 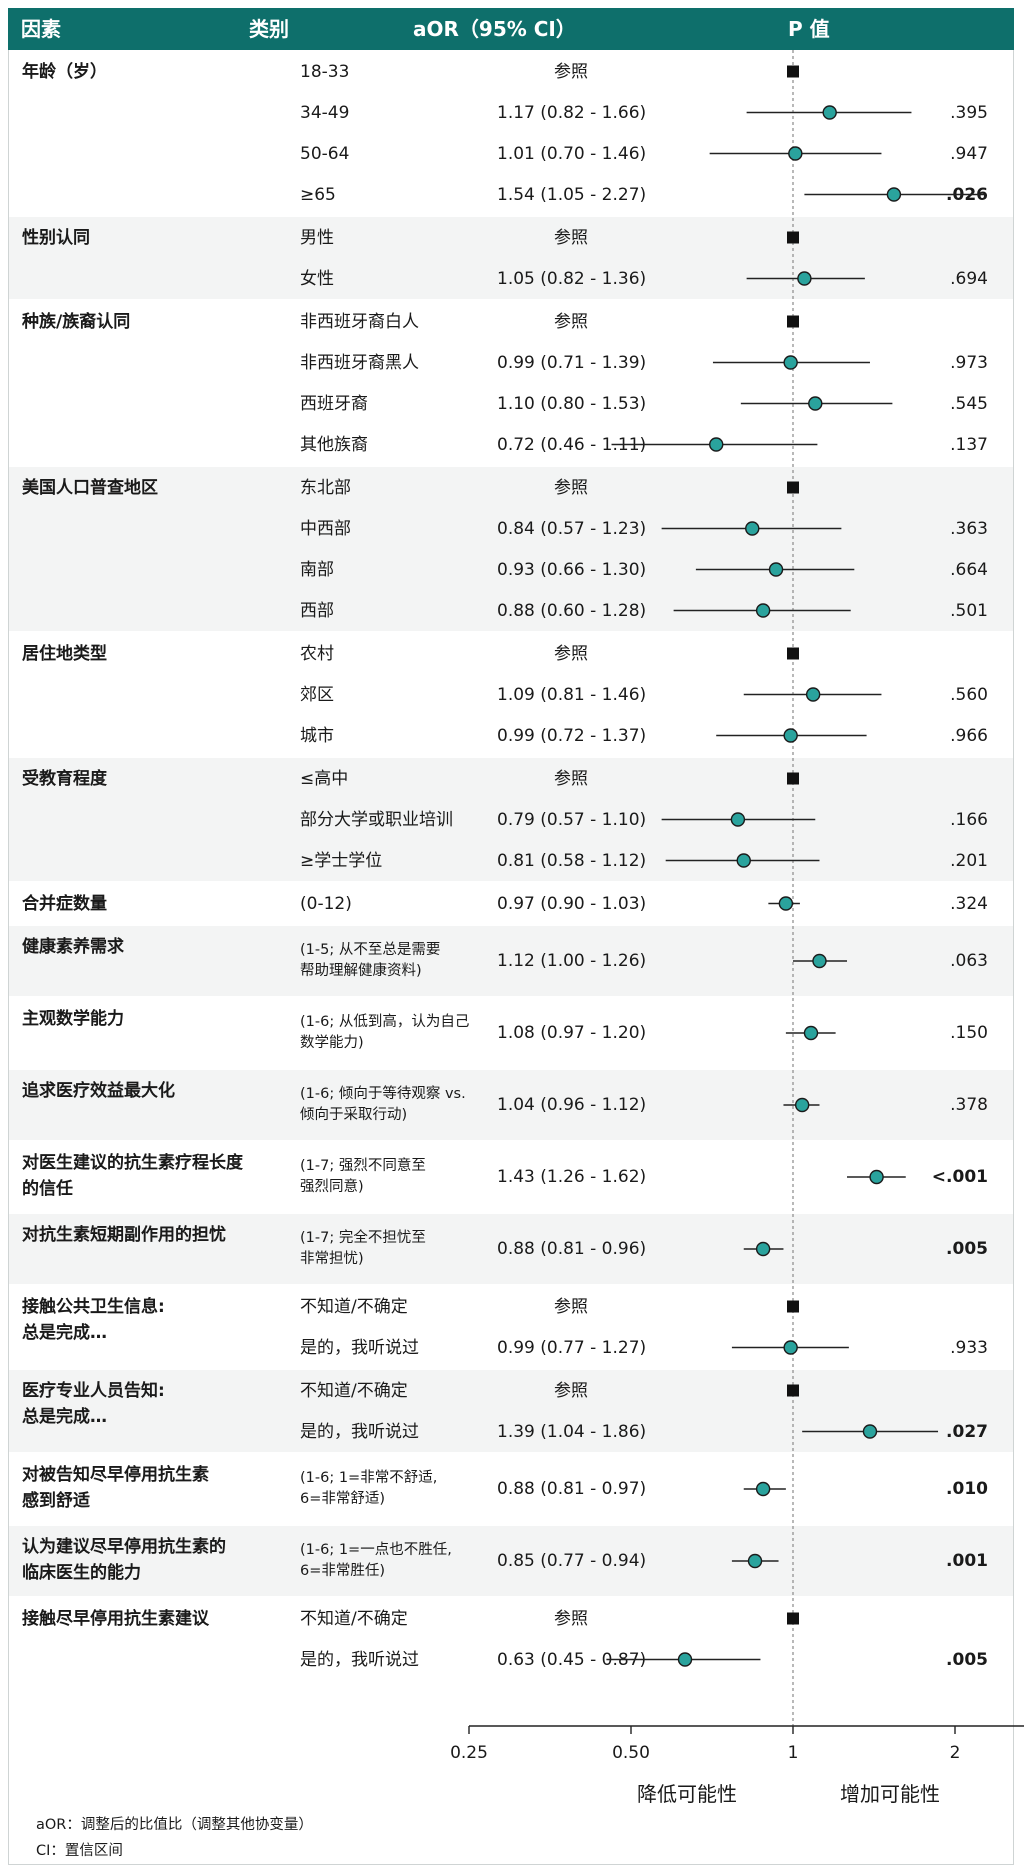 I want to click on p-value: <.001, so click(x=959, y=1177).